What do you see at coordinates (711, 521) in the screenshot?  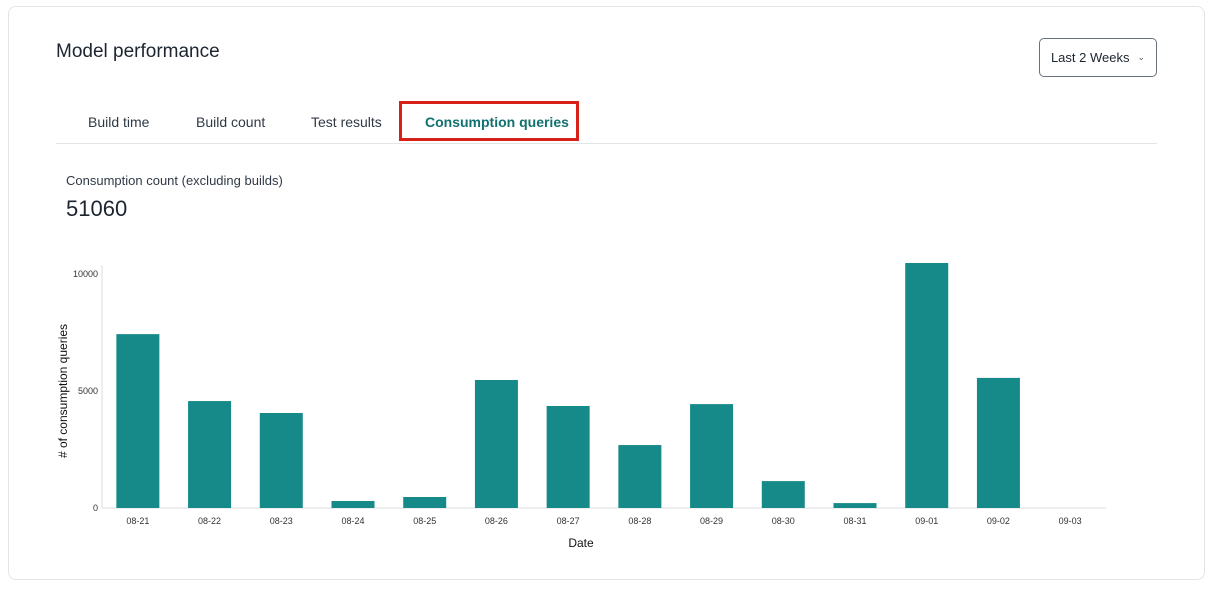 I see `x-tick-label: 08-29` at bounding box center [711, 521].